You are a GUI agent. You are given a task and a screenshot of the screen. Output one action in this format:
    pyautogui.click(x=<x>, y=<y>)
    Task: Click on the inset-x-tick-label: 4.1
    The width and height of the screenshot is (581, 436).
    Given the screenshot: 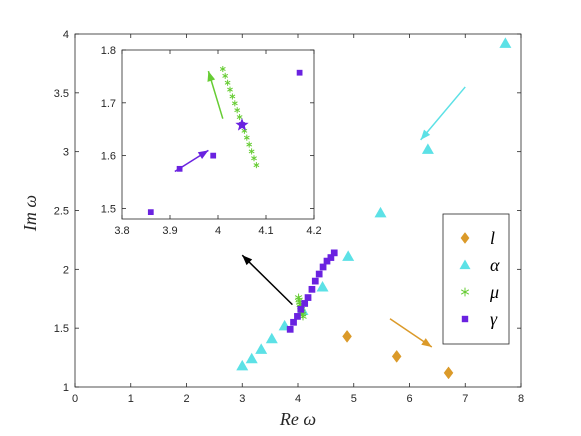 What is the action you would take?
    pyautogui.click(x=265, y=231)
    